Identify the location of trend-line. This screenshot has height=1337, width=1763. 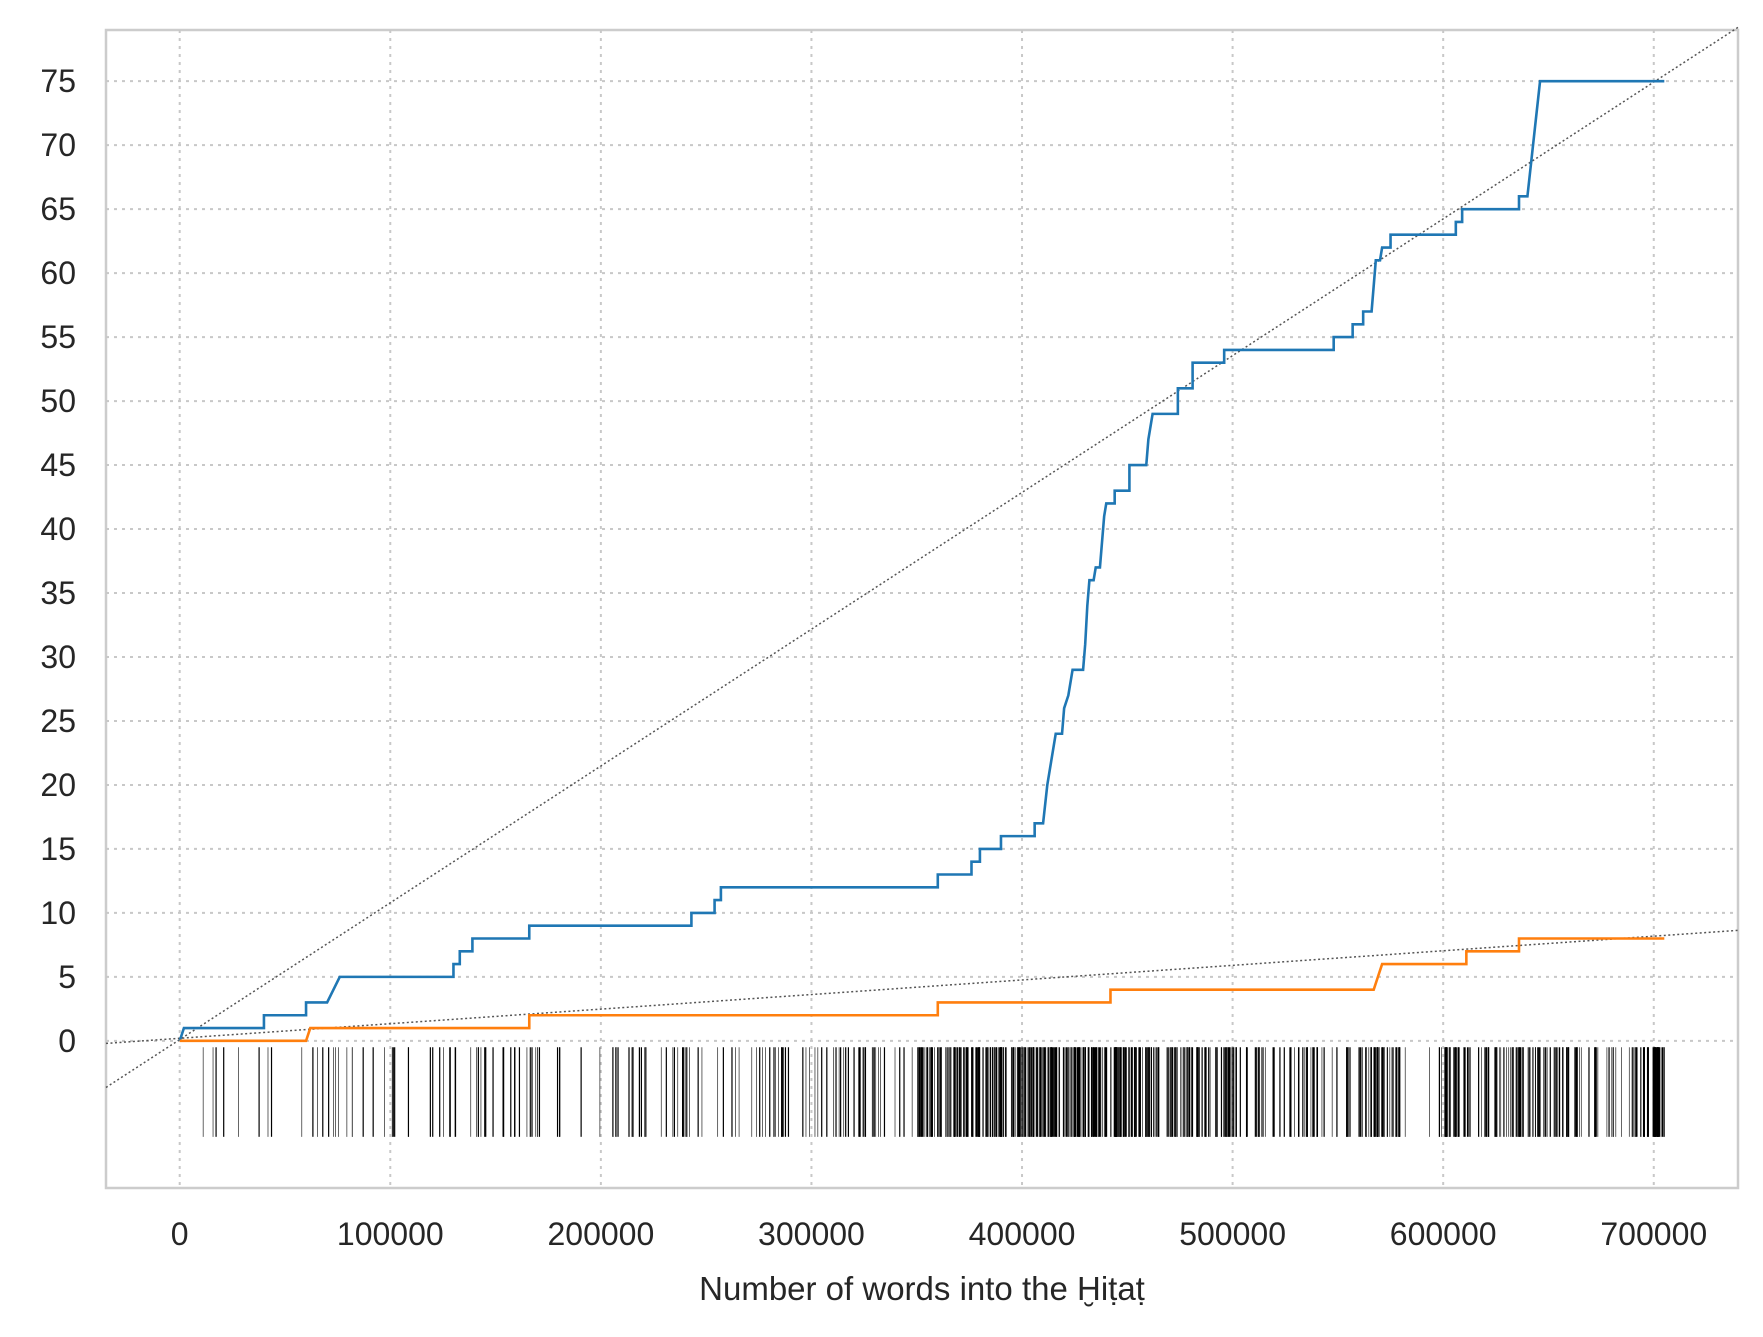
(922, 987).